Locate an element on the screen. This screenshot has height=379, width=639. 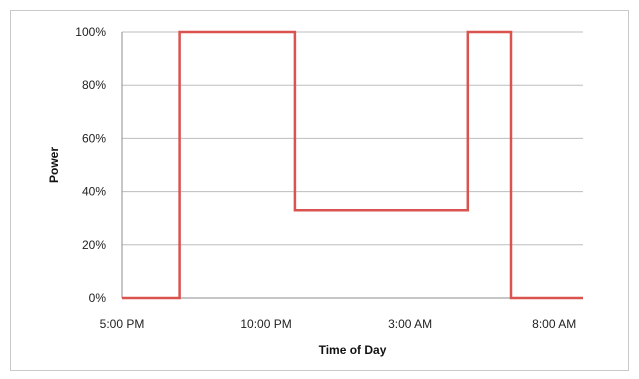
x-tick-label-0: 5:00 PM is located at coordinates (122, 324).